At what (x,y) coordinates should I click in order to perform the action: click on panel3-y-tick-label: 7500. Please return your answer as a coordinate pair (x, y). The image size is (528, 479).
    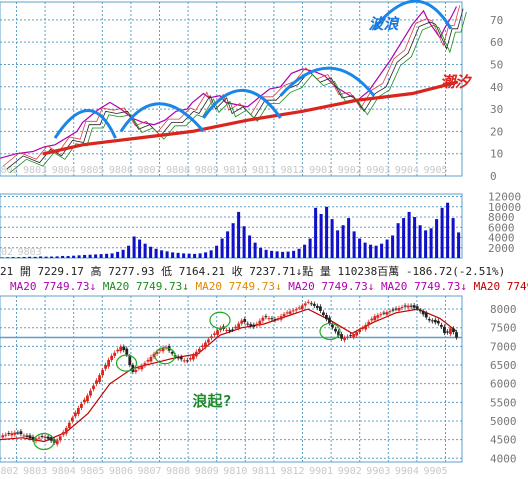
    Looking at the image, I should click on (503, 328).